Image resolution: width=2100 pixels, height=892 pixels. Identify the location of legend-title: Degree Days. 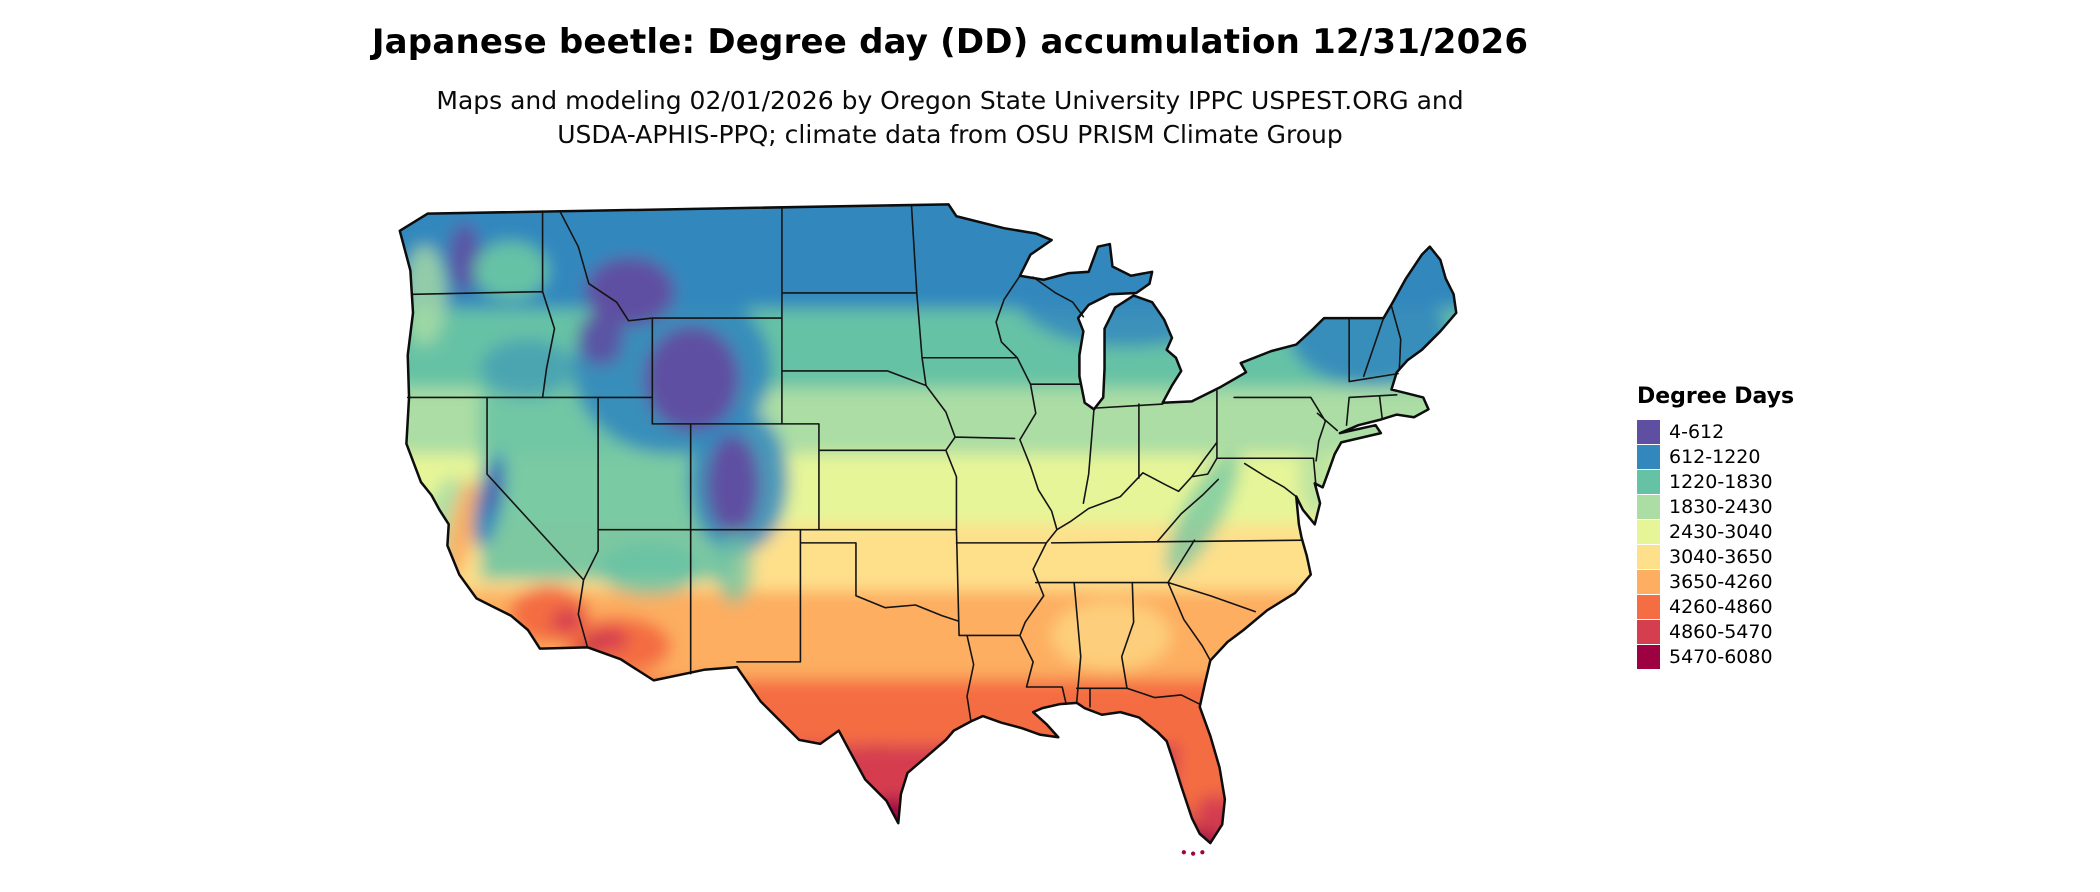
(1716, 396).